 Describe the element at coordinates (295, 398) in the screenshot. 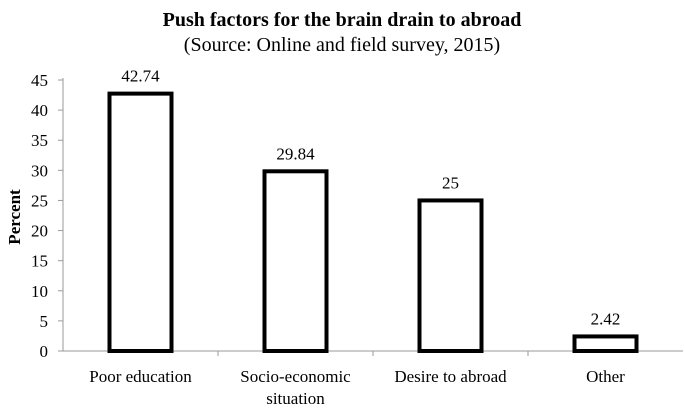

I see `x-category-label: situation` at that location.